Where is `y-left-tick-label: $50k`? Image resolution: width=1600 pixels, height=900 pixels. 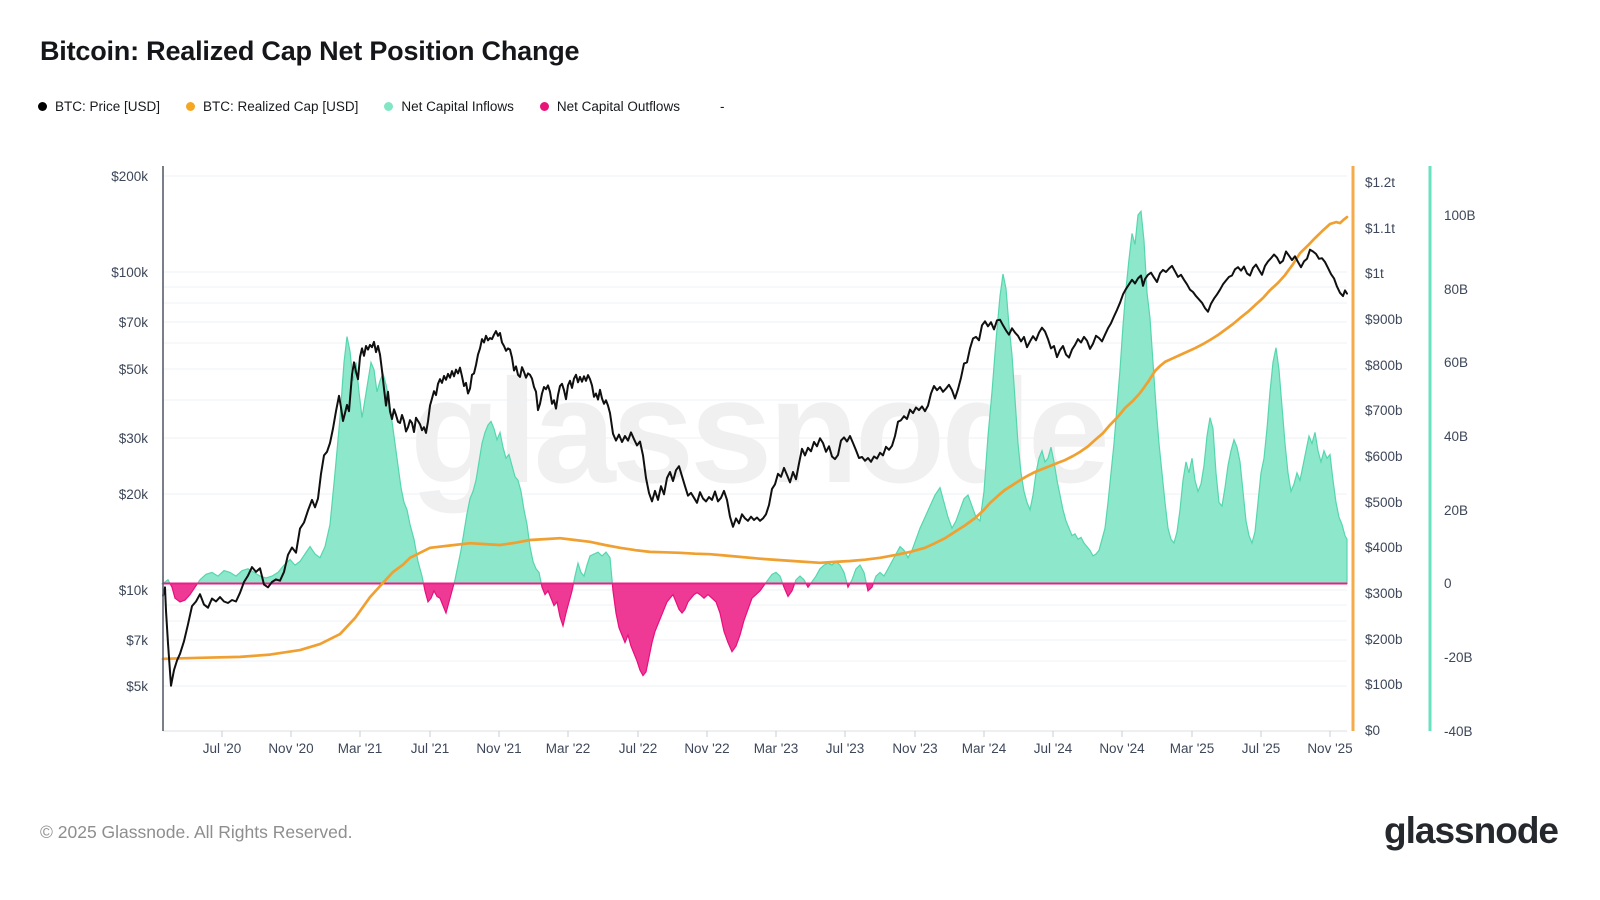
y-left-tick-label: $50k is located at coordinates (134, 369).